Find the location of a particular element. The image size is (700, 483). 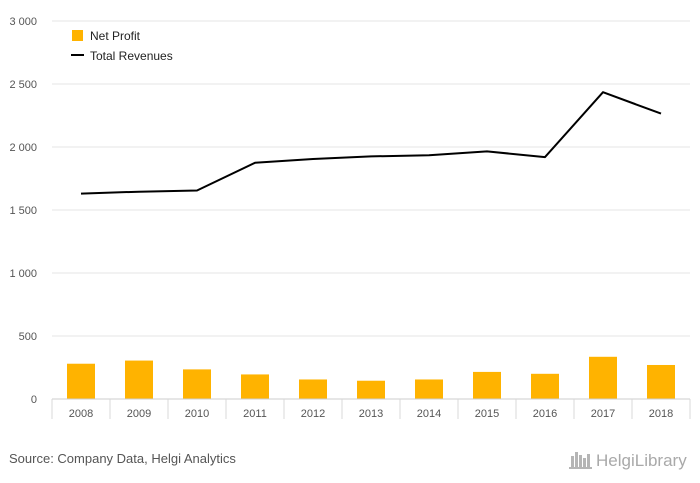

x-tick-label: 2011 is located at coordinates (255, 414).